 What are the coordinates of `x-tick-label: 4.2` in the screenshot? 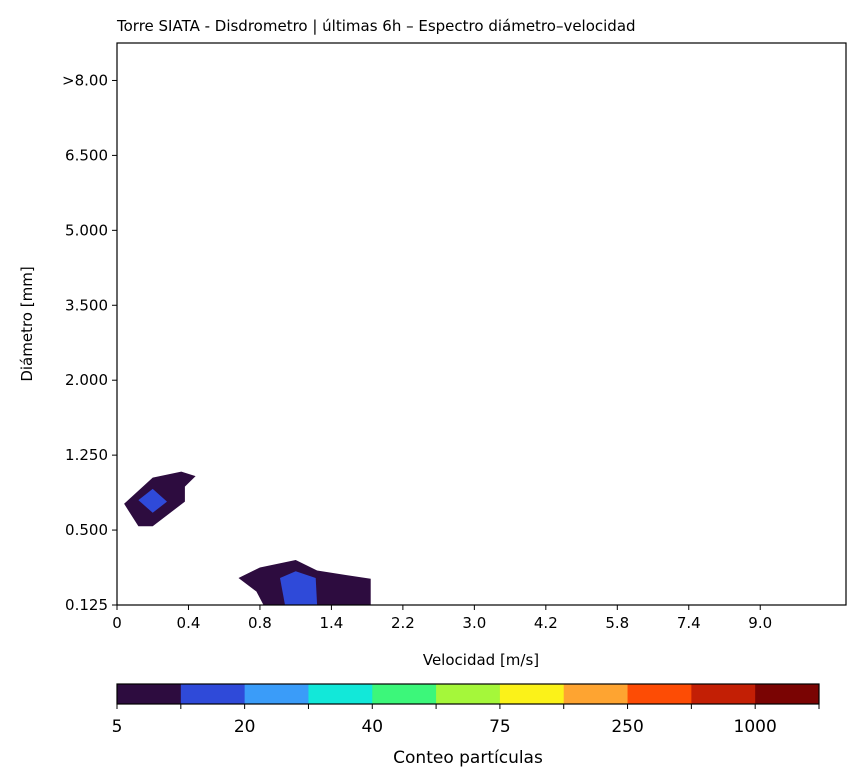 It's located at (546, 623).